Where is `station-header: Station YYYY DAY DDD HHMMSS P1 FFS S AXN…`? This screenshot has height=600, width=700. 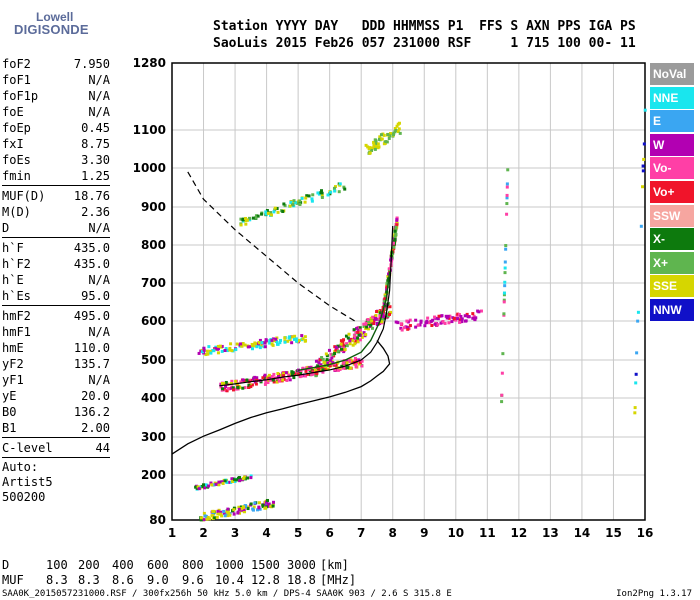 station-header: Station YYYY DAY DDD HHMMSS P1 FFS S AXN… is located at coordinates (424, 35).